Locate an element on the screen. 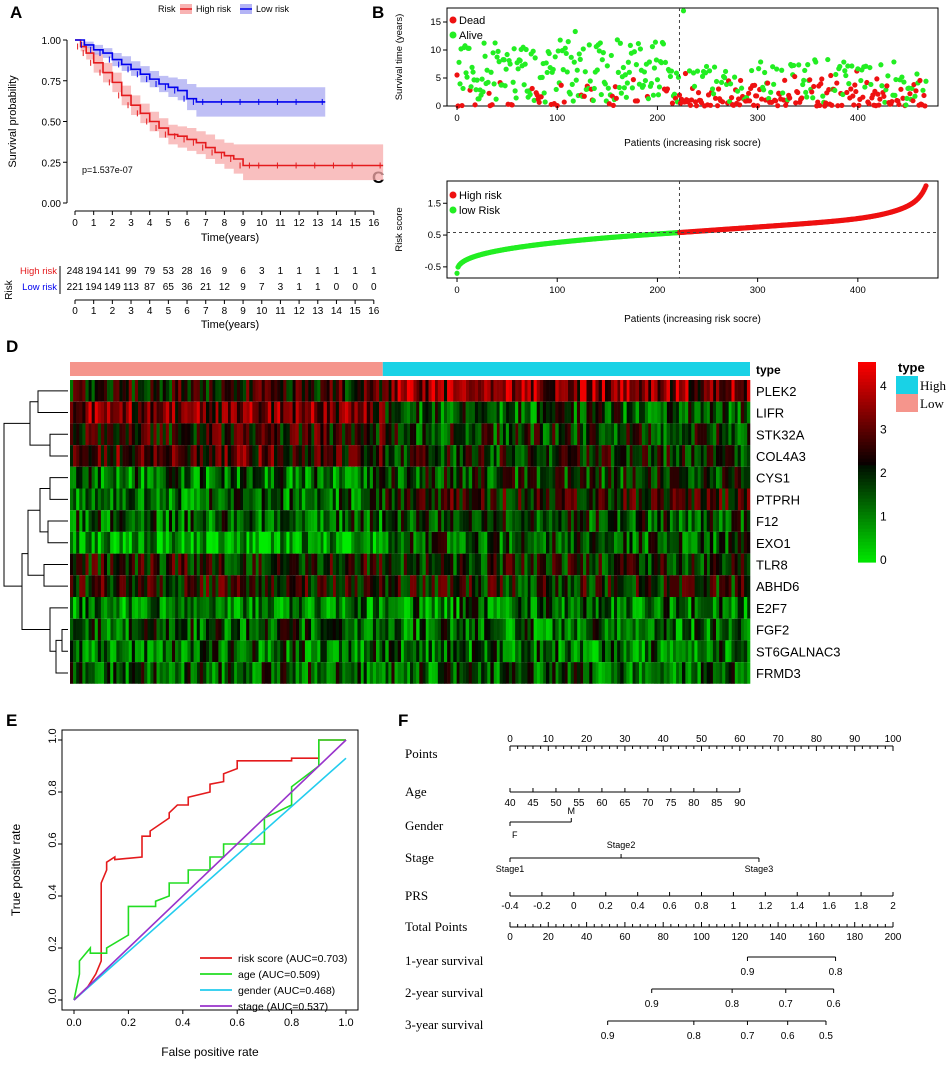 The image size is (948, 1065). nomogram-points-label: 30 is located at coordinates (625, 739).